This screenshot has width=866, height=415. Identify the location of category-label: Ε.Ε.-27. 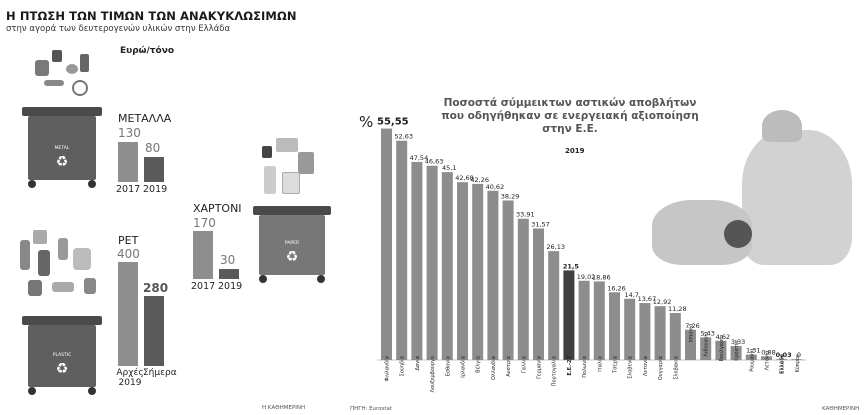
(570, 365).